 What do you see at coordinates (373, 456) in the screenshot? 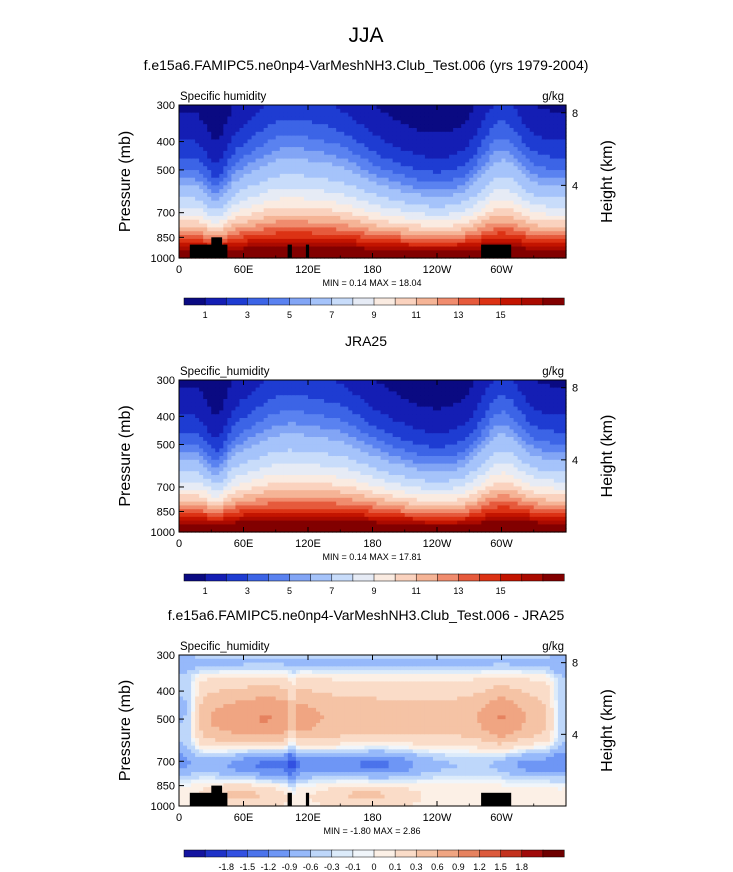
I see `field-cells` at bounding box center [373, 456].